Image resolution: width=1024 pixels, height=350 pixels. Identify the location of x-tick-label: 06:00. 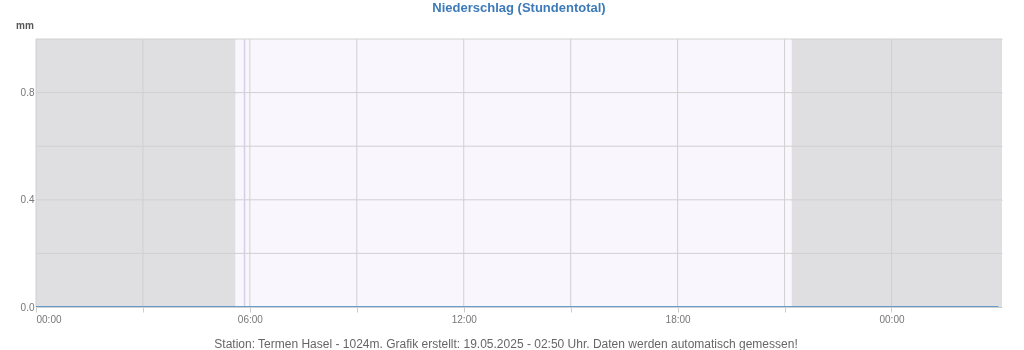
(250, 319).